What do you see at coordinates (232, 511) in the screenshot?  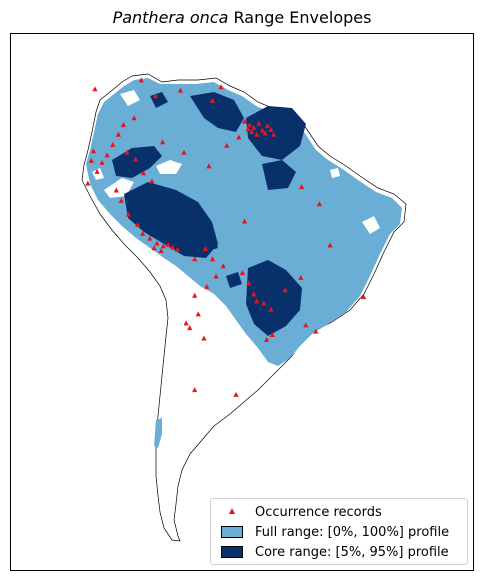 I see `occurrence-triangle-icon` at bounding box center [232, 511].